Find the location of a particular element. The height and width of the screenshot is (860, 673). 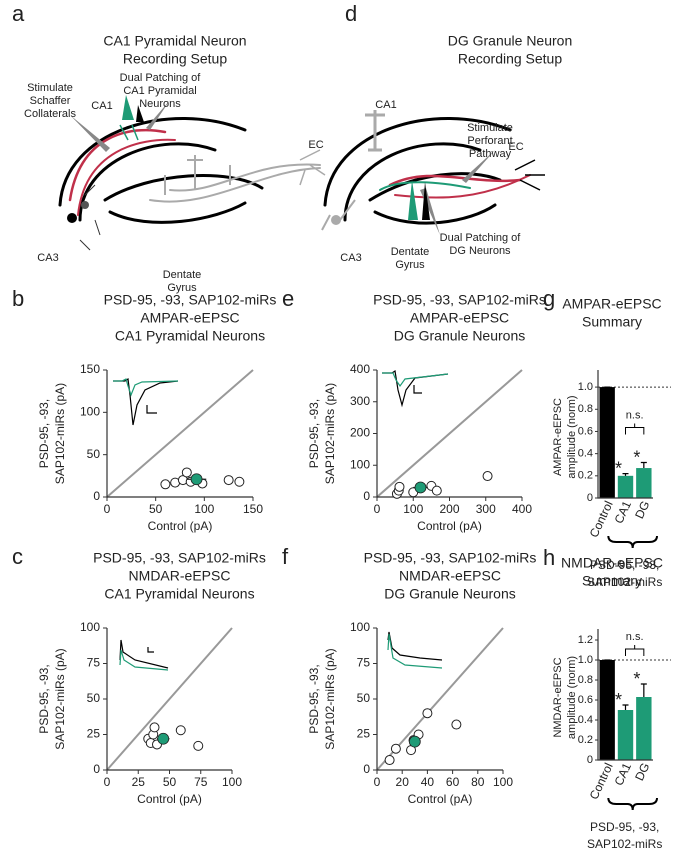

diagram-title: CA1 Pyramidal Neuron is located at coordinates (174, 41).